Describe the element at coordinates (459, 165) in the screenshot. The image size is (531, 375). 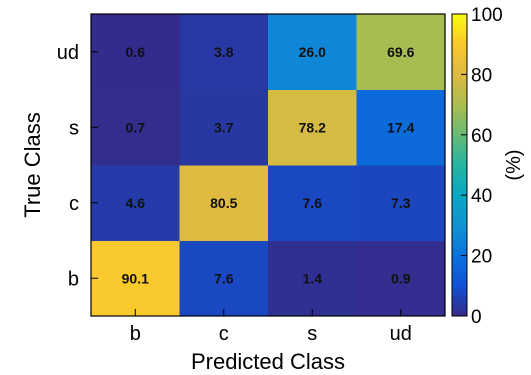
I see `colorbar` at that location.